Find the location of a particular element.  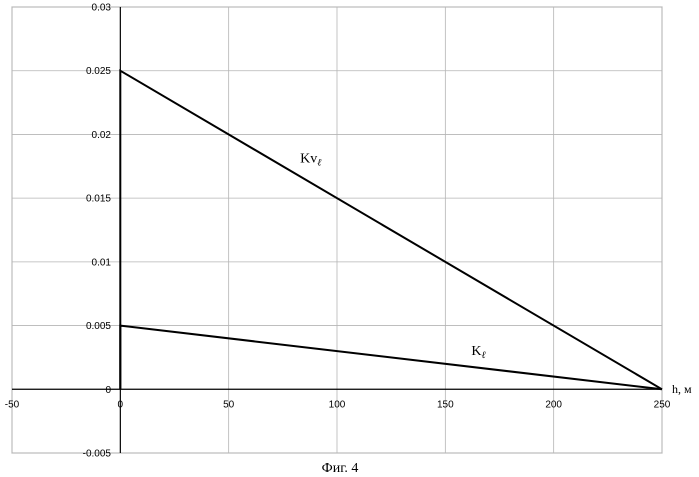

x-tick-label: 0 is located at coordinates (121, 404).